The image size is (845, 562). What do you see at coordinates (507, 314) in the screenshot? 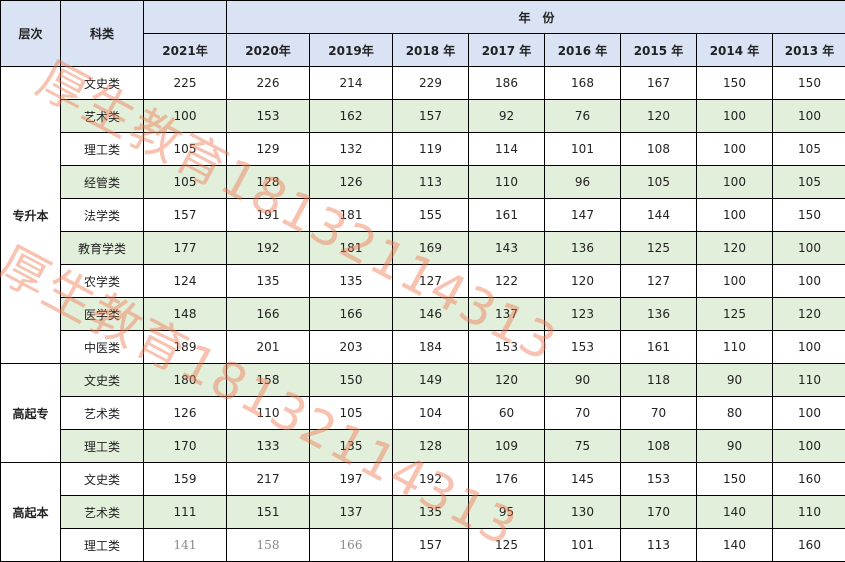
I see `score-cell: 137` at bounding box center [507, 314].